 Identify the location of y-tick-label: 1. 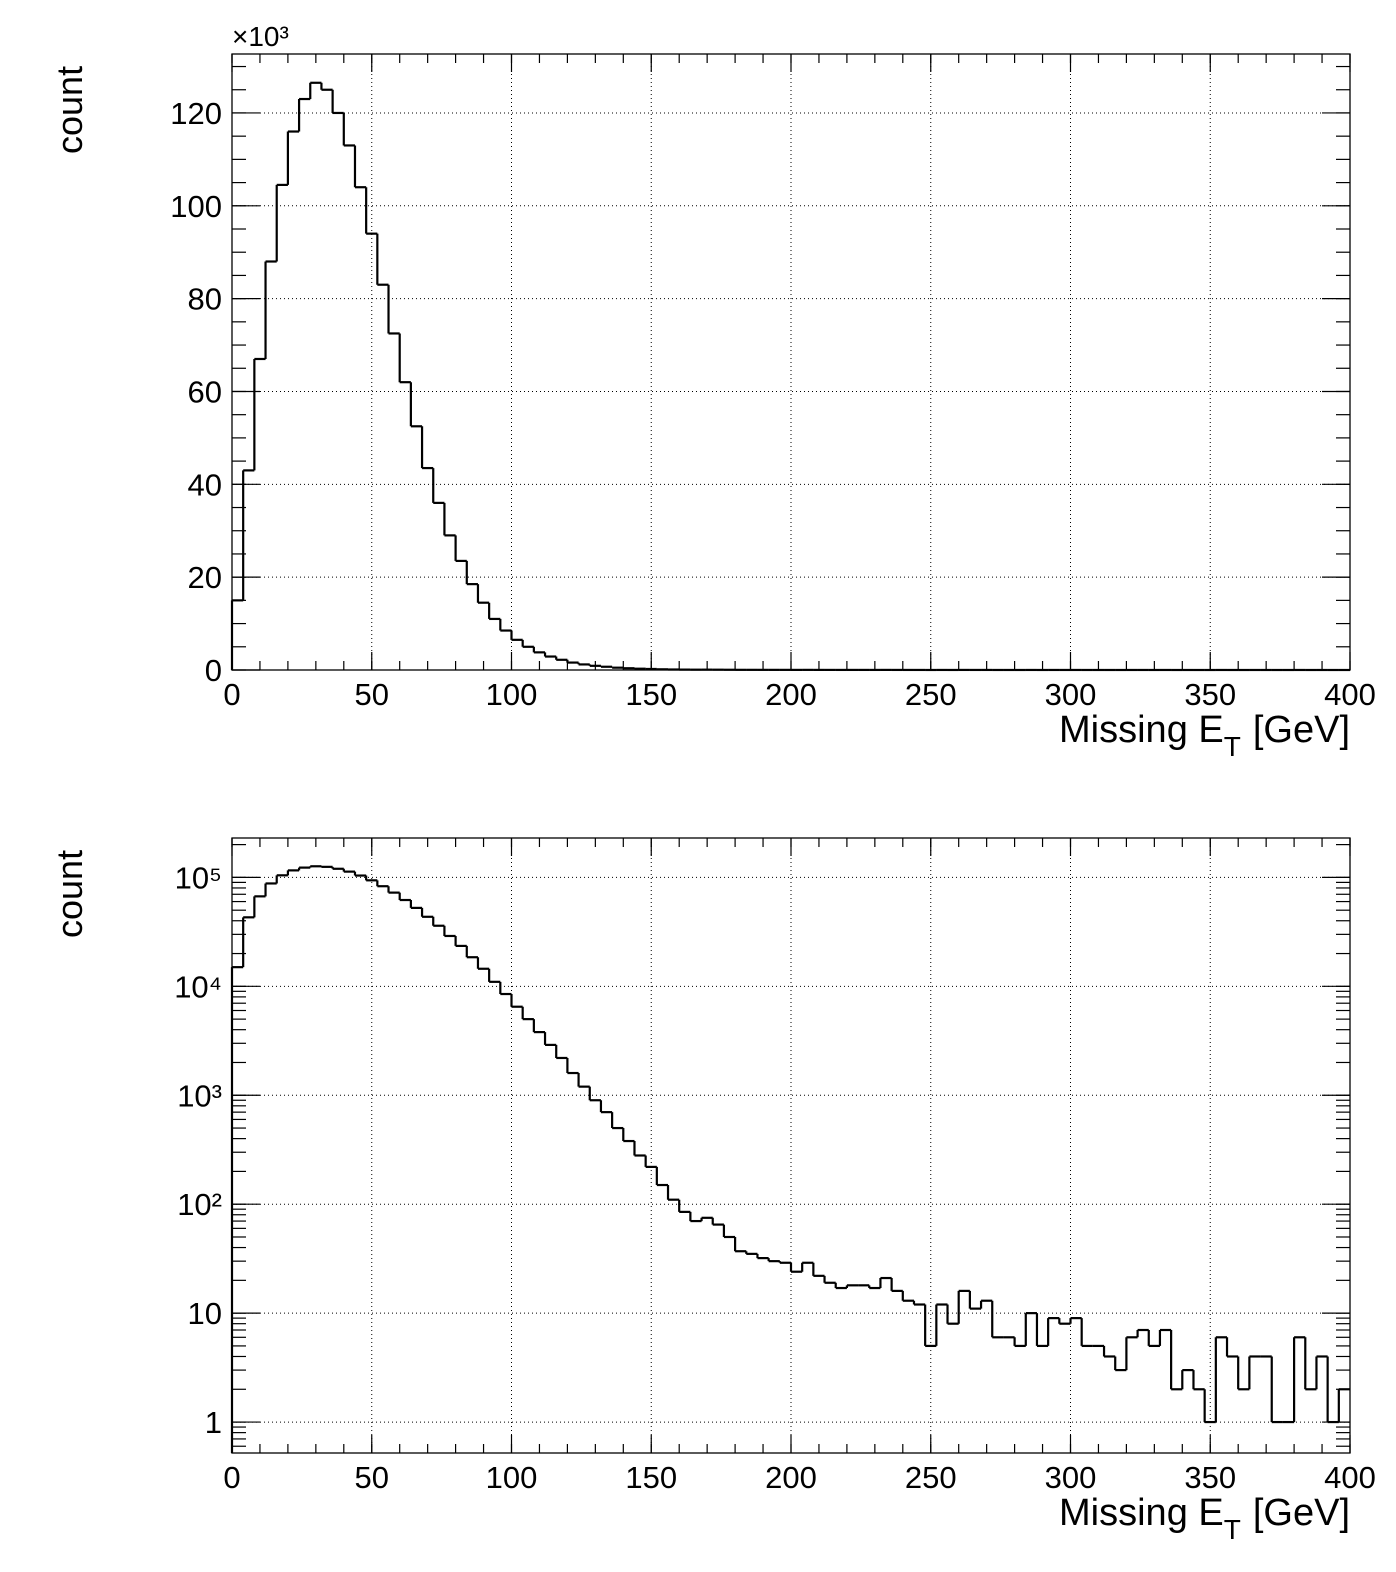
(213, 1422).